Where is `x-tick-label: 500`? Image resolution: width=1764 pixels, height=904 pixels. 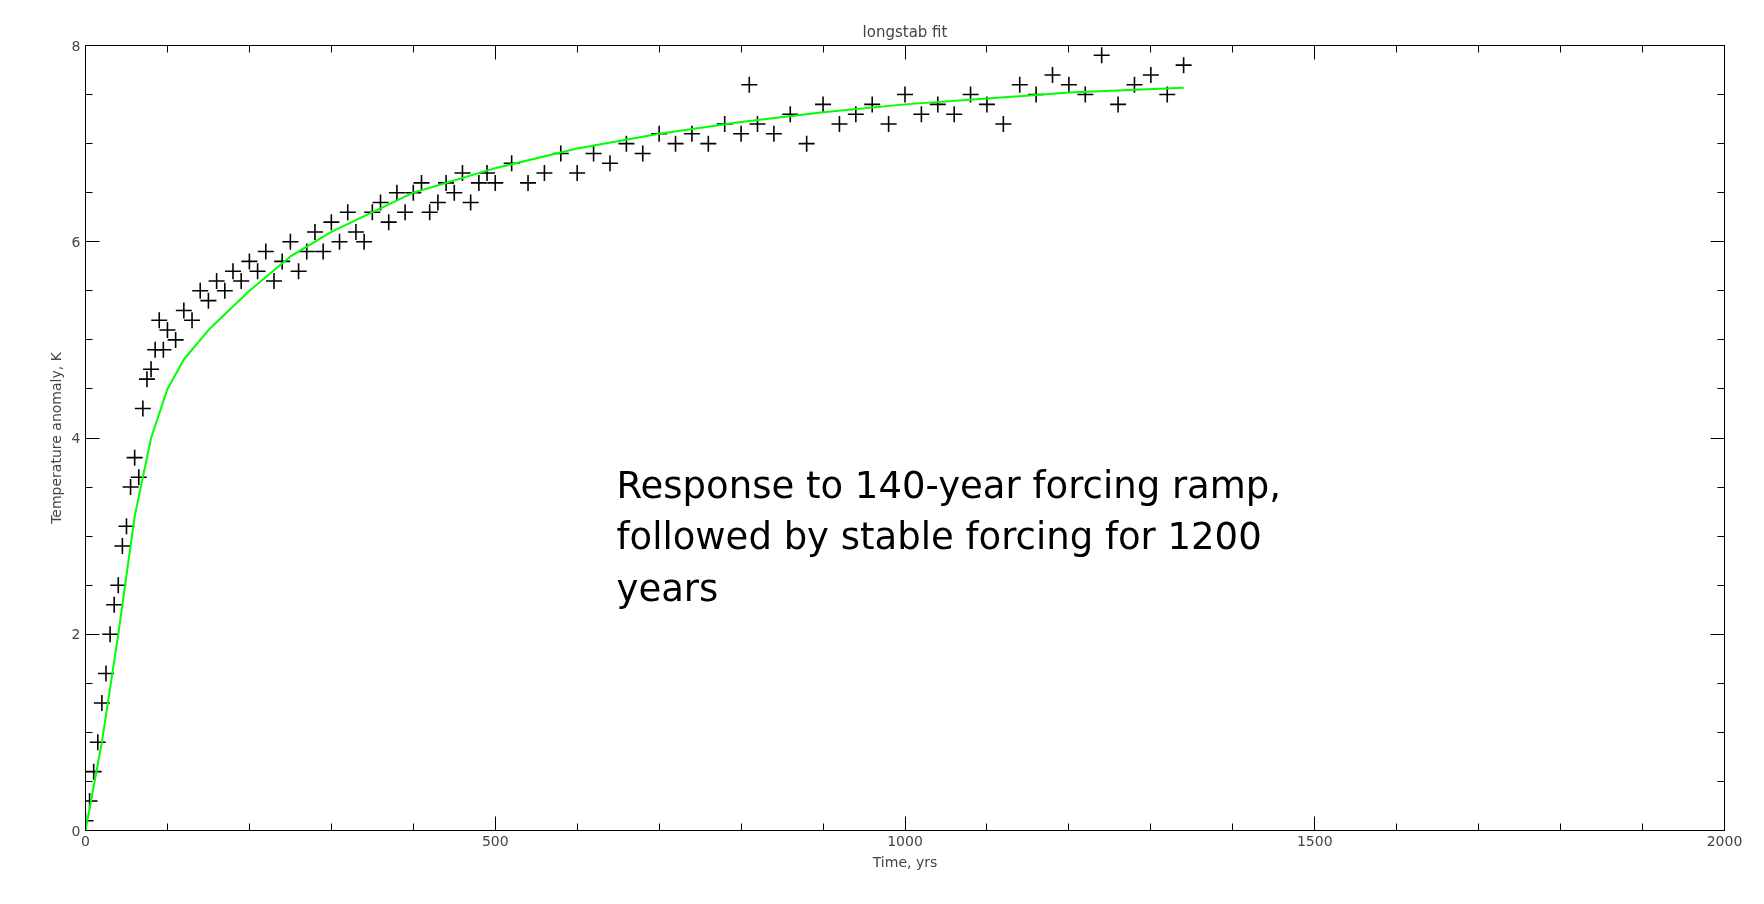
x-tick-label: 500 is located at coordinates (495, 840).